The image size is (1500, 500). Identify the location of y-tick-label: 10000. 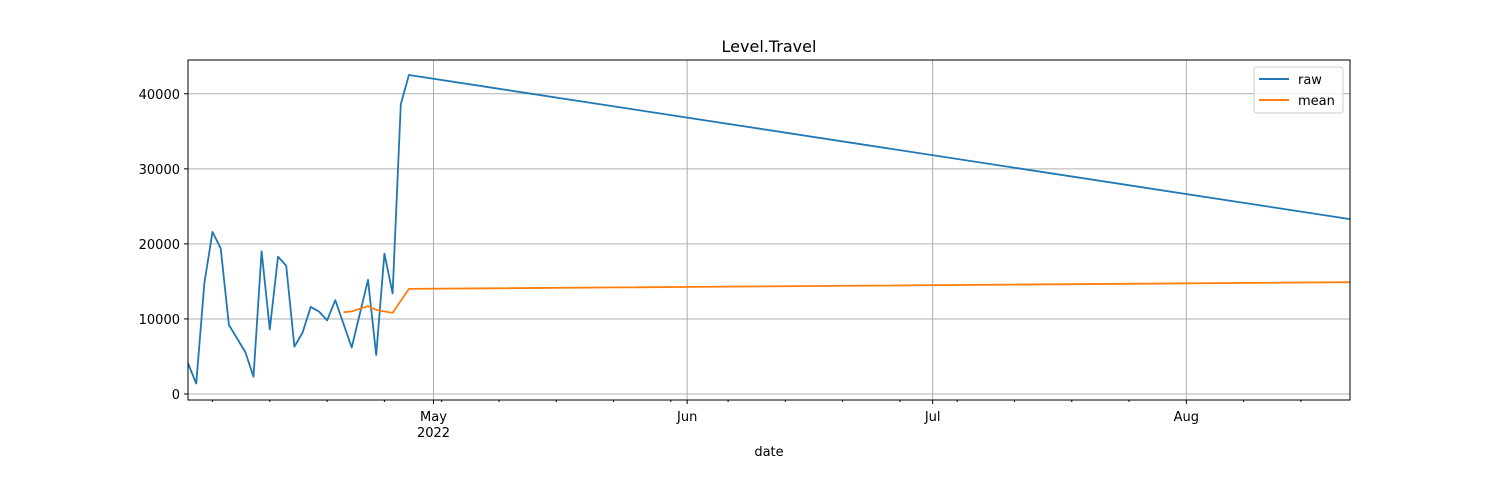
(159, 320).